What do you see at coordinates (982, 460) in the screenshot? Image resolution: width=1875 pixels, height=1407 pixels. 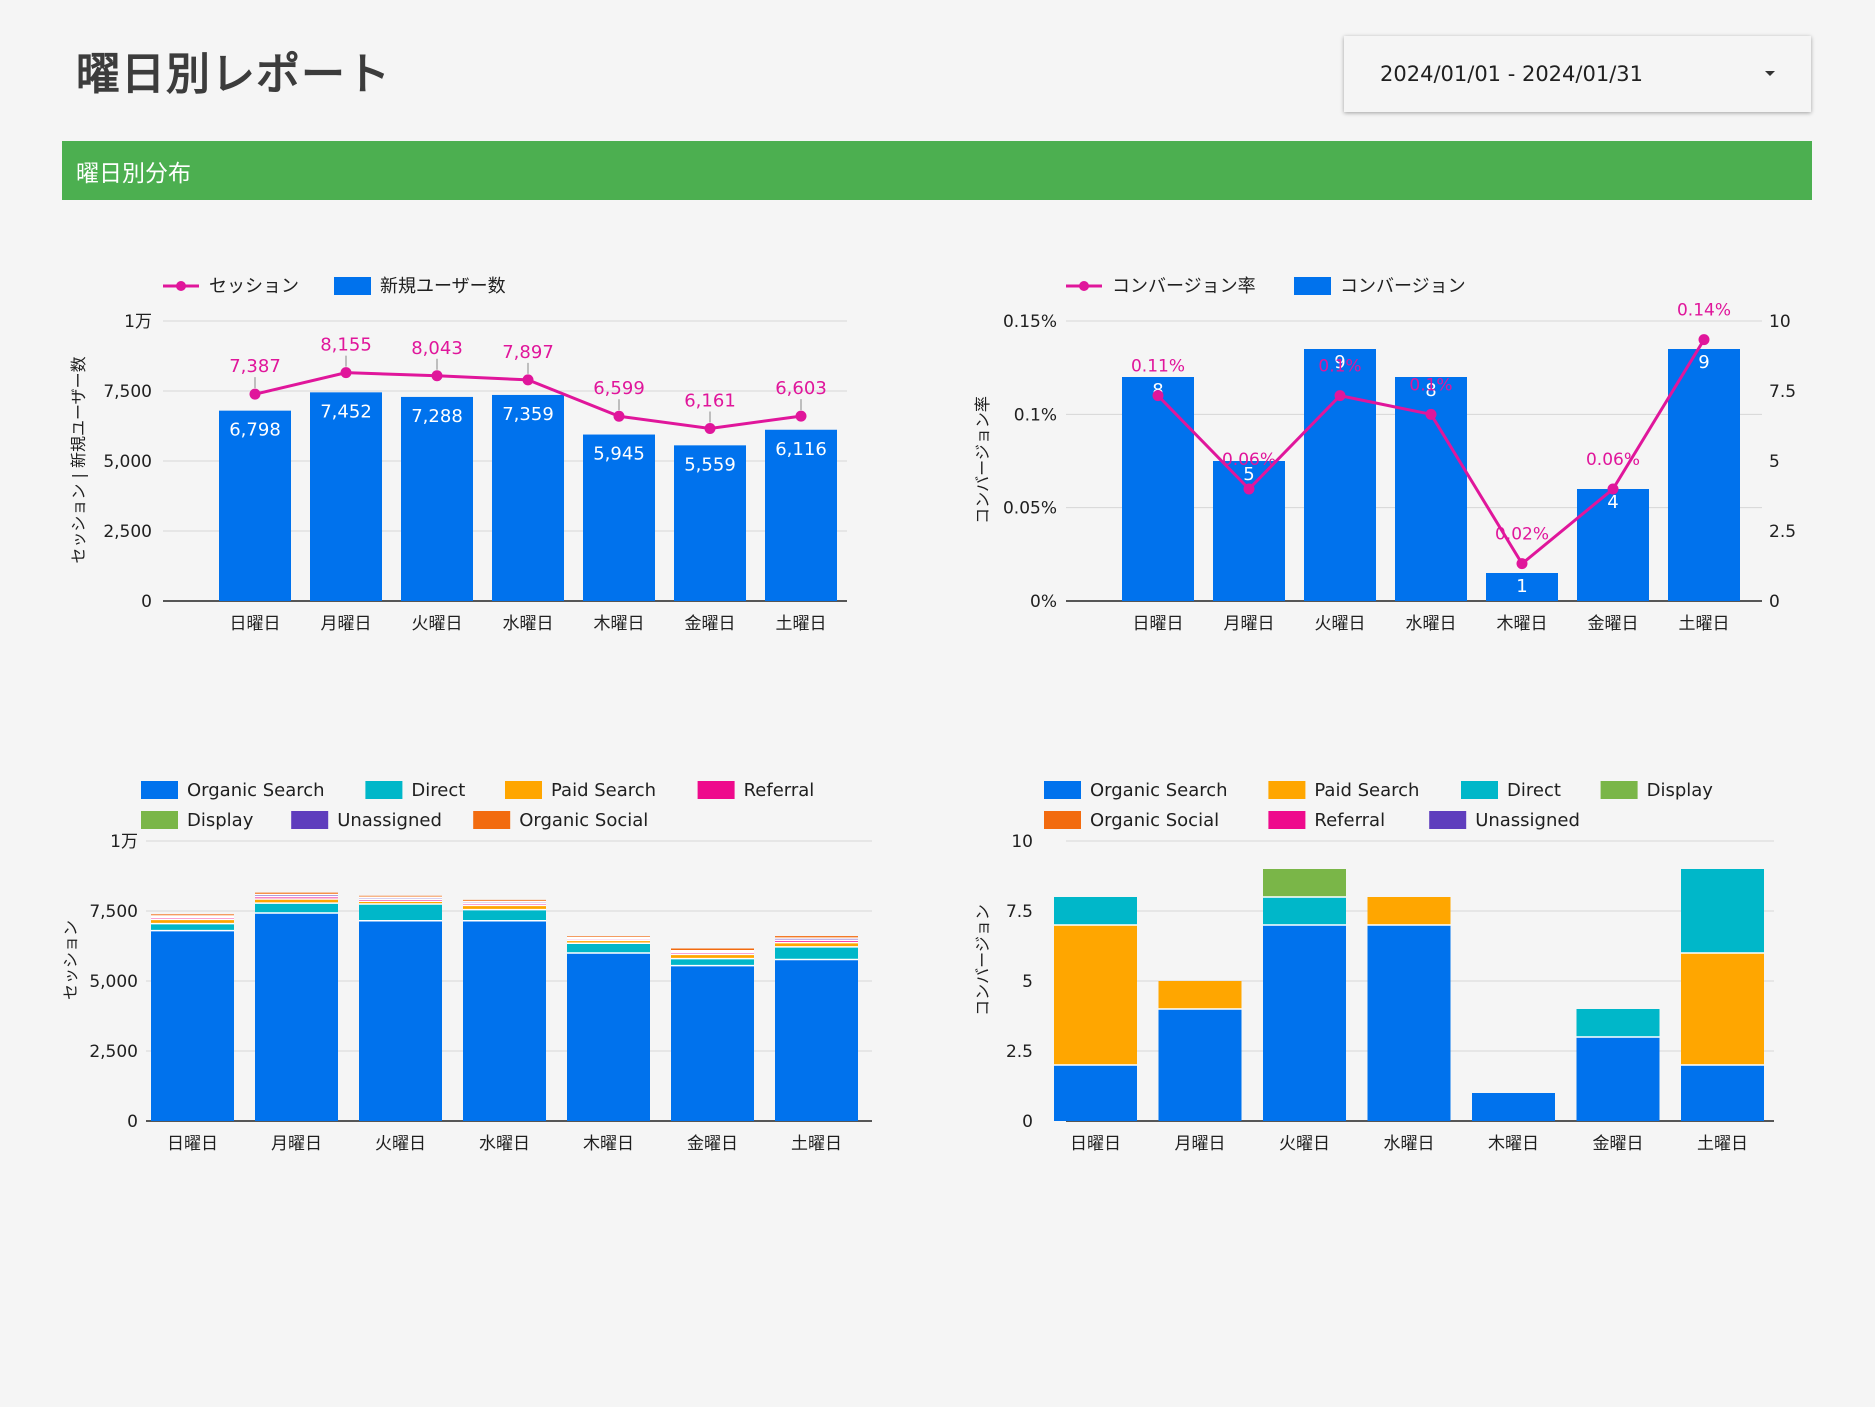 I see `y-axis-label: コンバージョン率` at bounding box center [982, 460].